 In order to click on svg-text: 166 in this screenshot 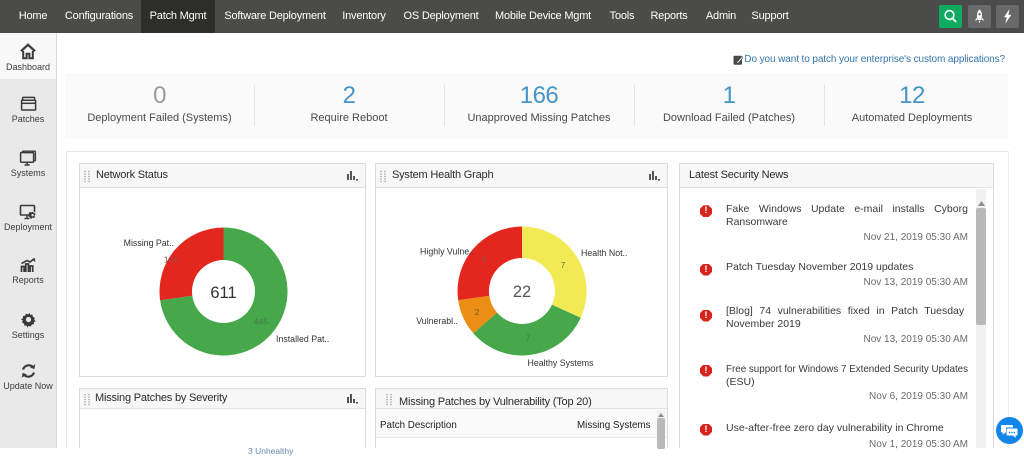, I will do `click(171, 260)`.